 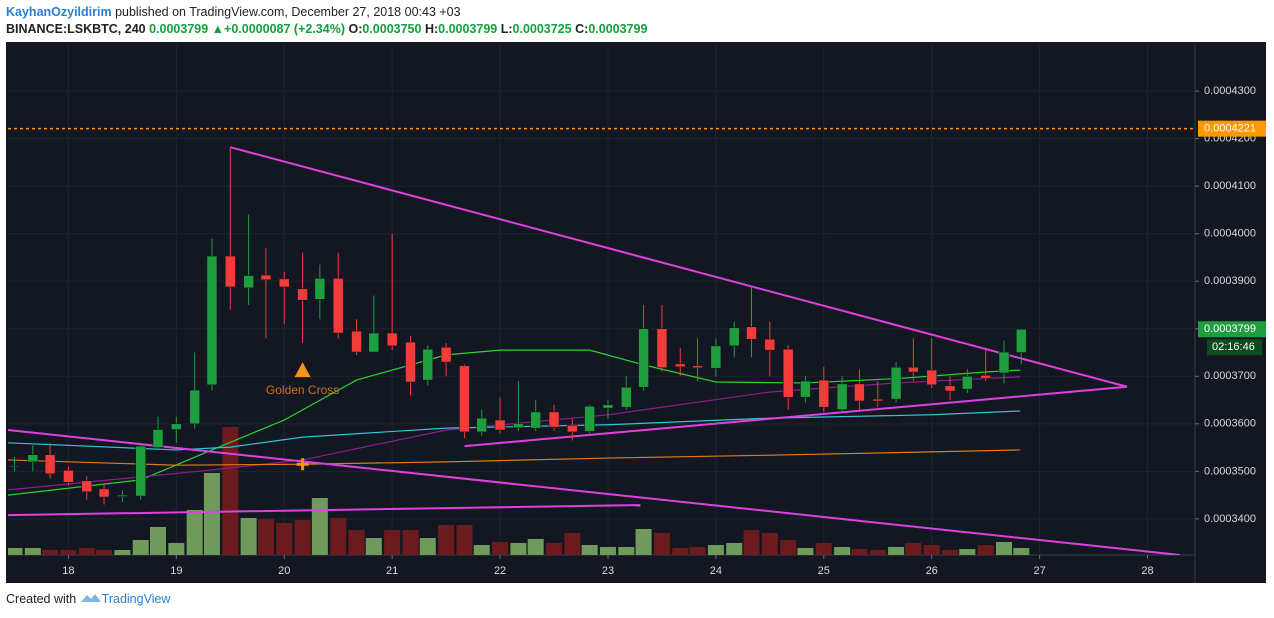 I want to click on x-tick-label: 19, so click(x=176, y=571).